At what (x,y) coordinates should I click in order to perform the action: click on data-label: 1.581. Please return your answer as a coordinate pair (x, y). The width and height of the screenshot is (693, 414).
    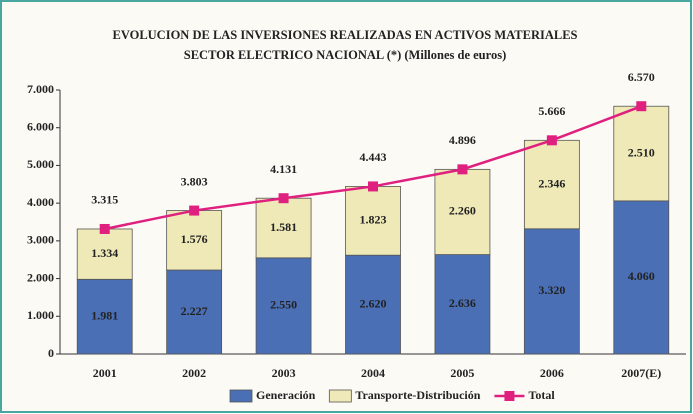
    Looking at the image, I should click on (283, 227).